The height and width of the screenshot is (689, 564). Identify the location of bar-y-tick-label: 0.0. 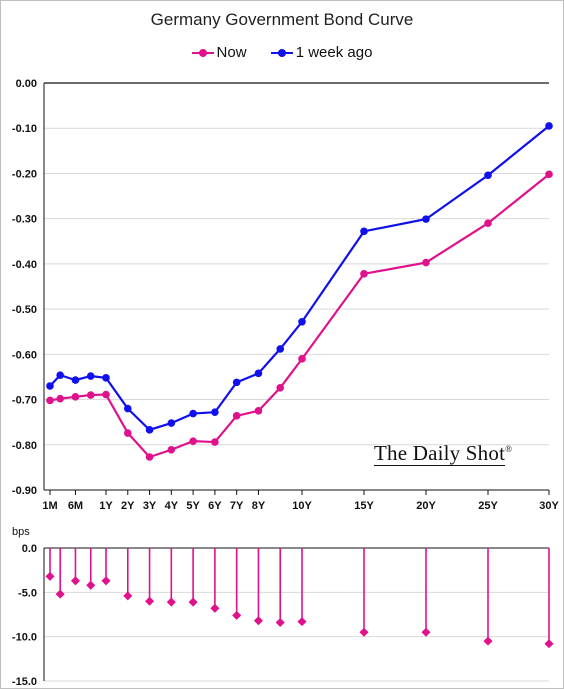
(29, 549).